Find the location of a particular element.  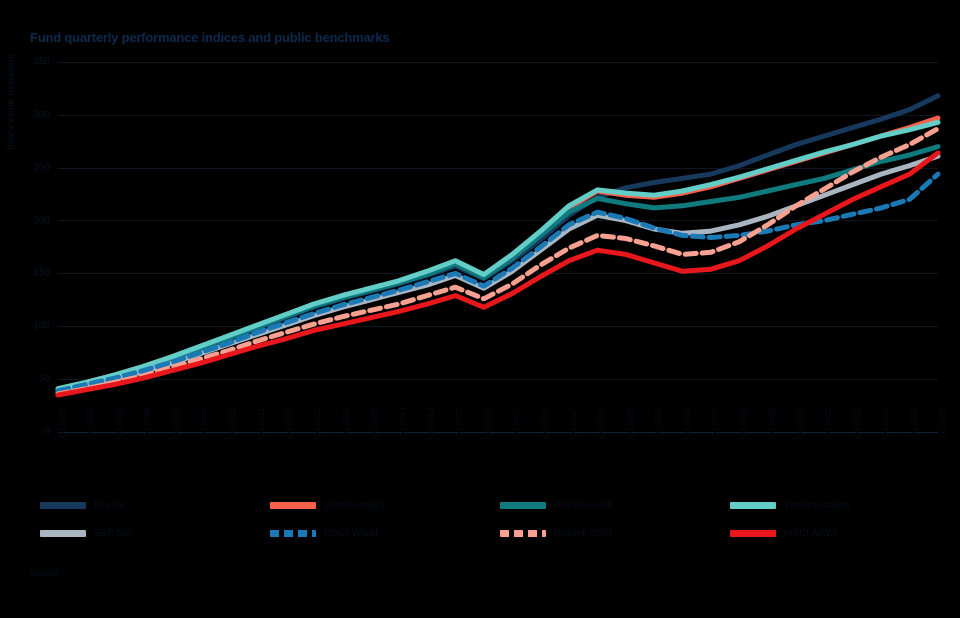

x-tick-label: Q1 2008 is located at coordinates (62, 422).